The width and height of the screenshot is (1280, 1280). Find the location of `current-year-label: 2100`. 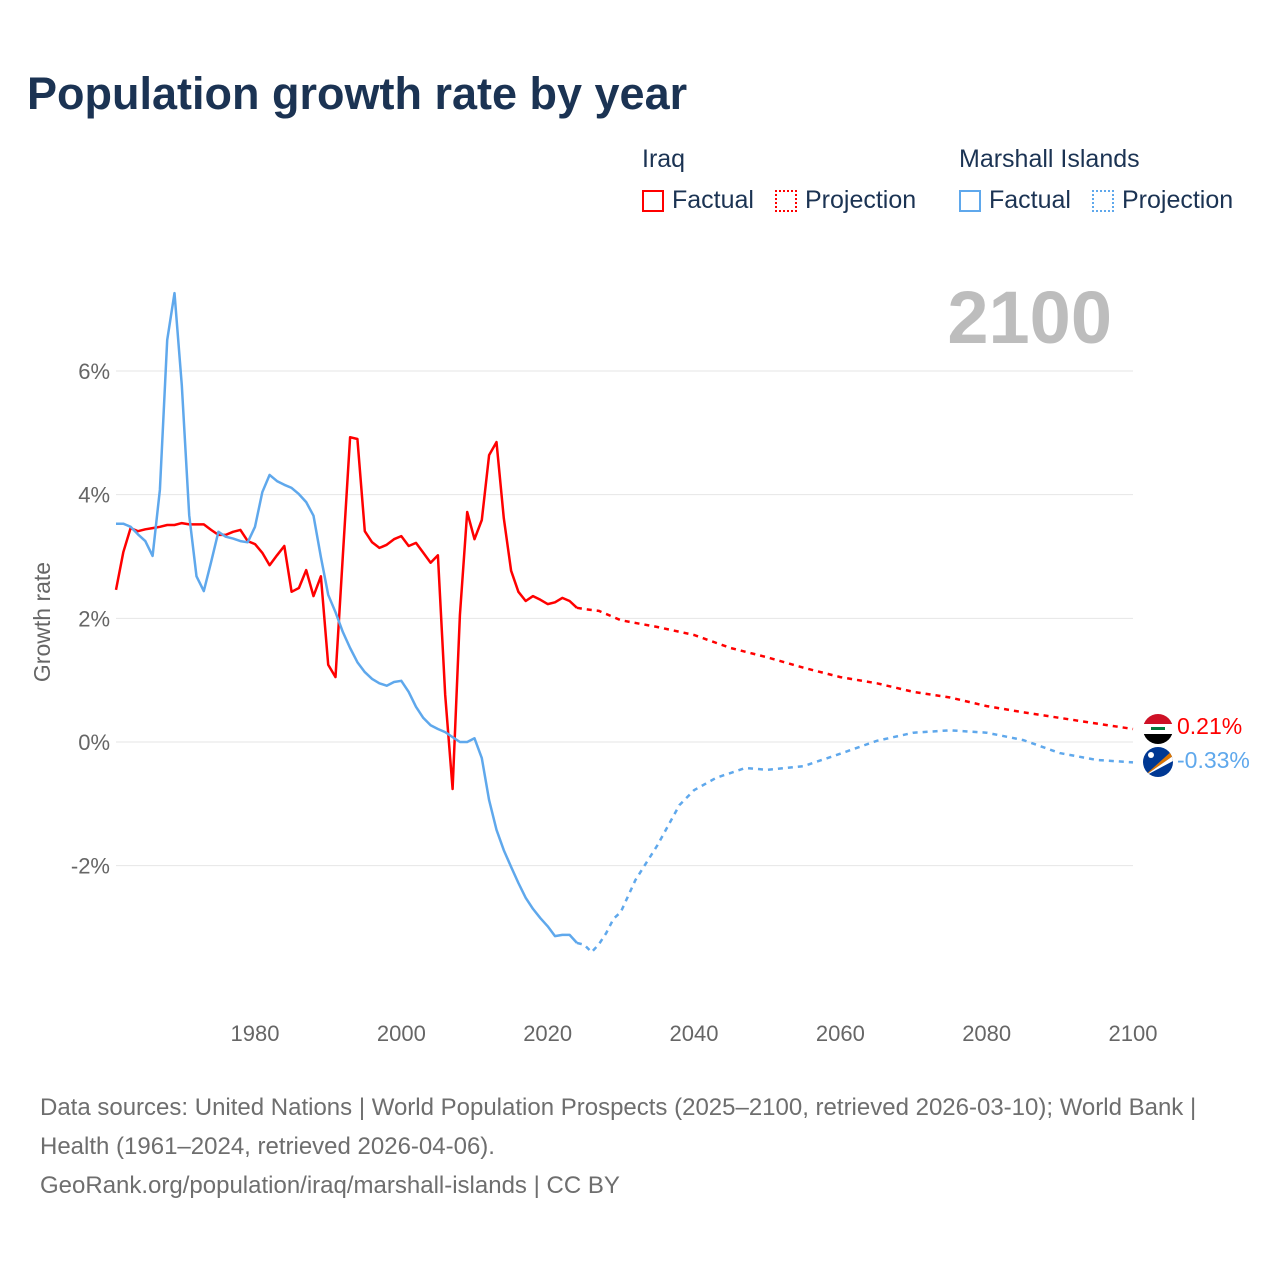

current-year-label: 2100 is located at coordinates (1029, 317).